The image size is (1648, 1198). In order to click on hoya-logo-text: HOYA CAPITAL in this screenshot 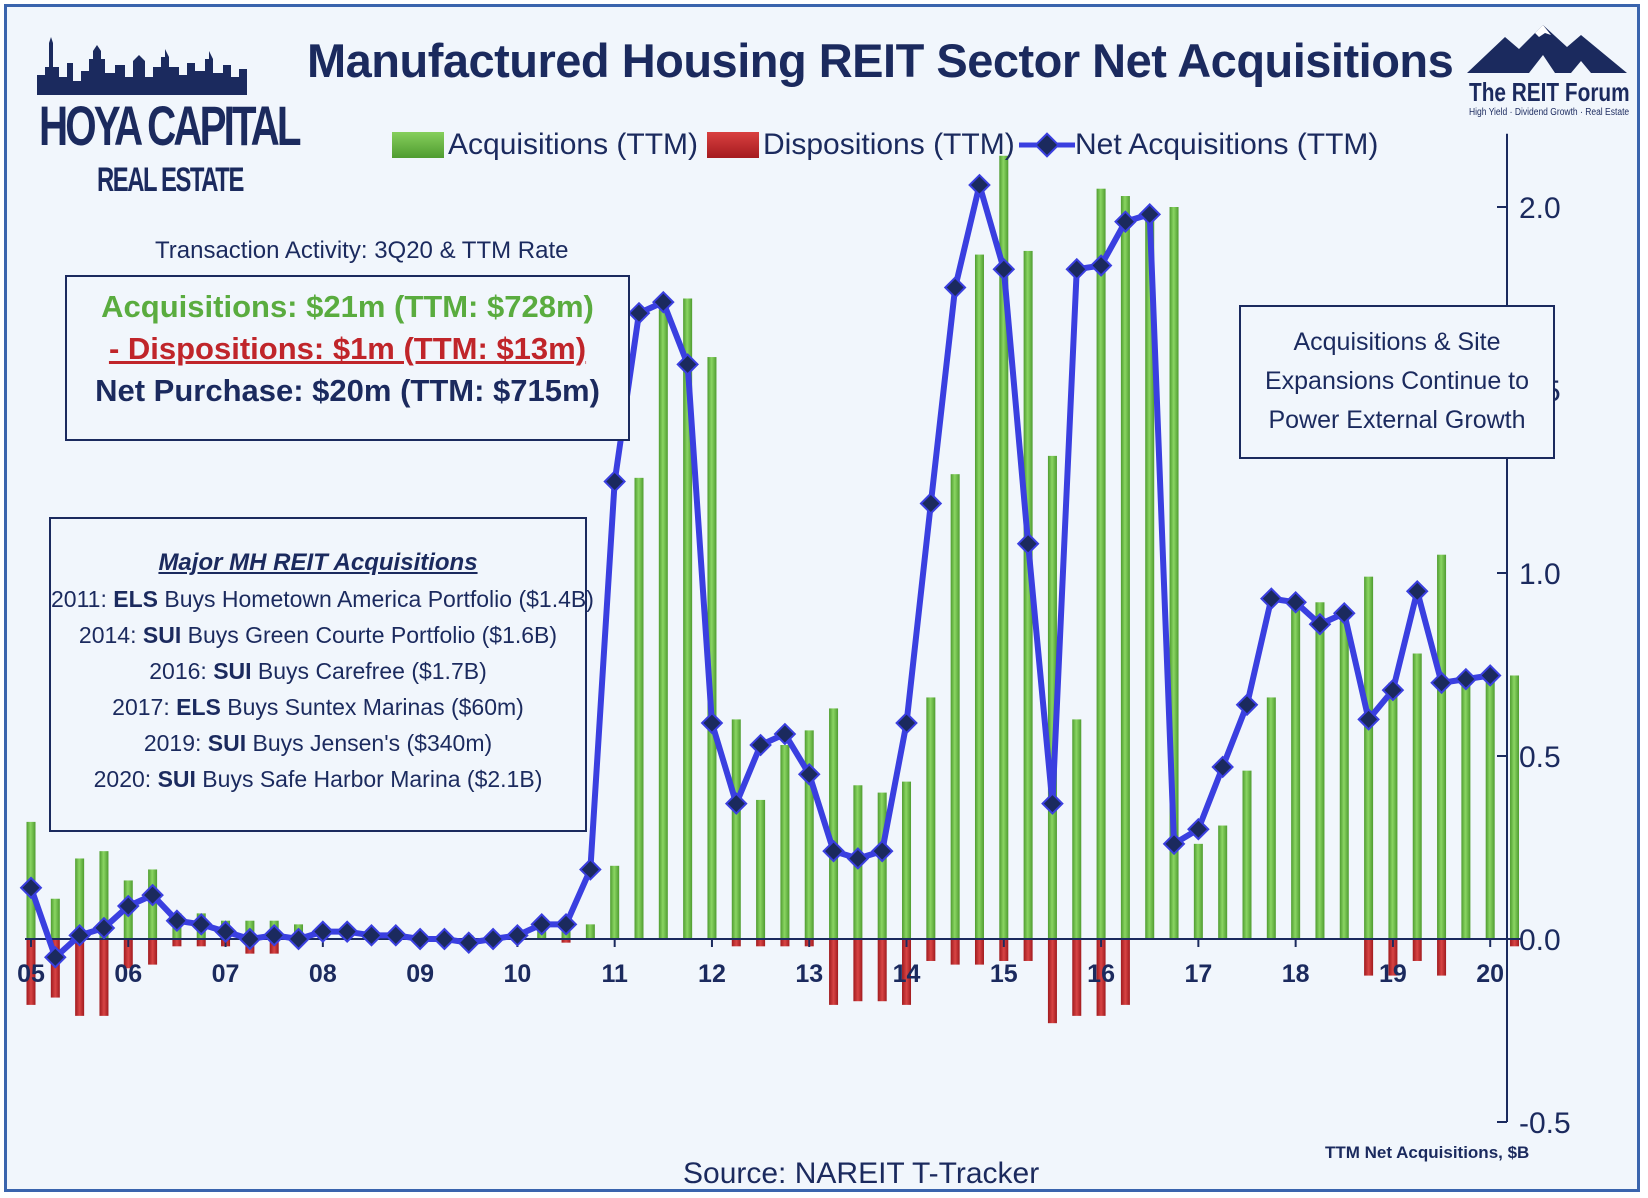, I will do `click(170, 125)`.